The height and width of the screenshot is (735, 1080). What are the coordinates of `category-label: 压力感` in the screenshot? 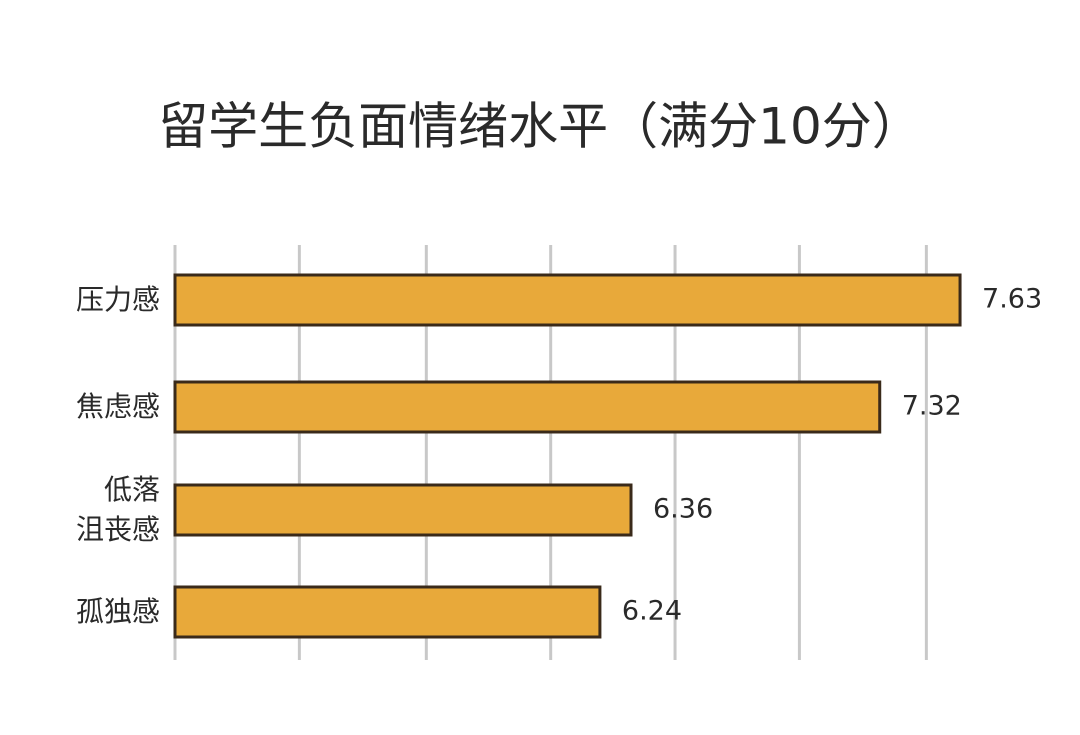 It's located at (117, 299).